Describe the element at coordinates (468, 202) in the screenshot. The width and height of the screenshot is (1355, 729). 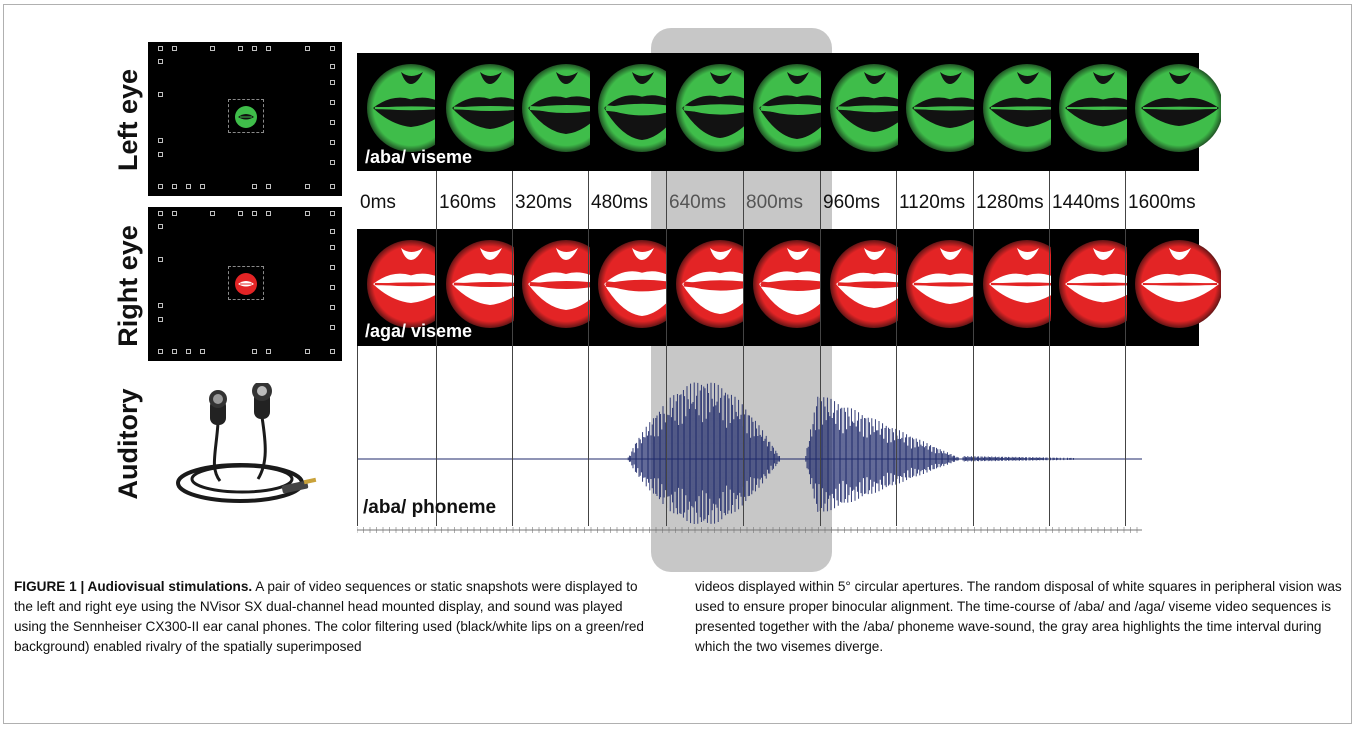
I see `time-label: 160ms` at that location.